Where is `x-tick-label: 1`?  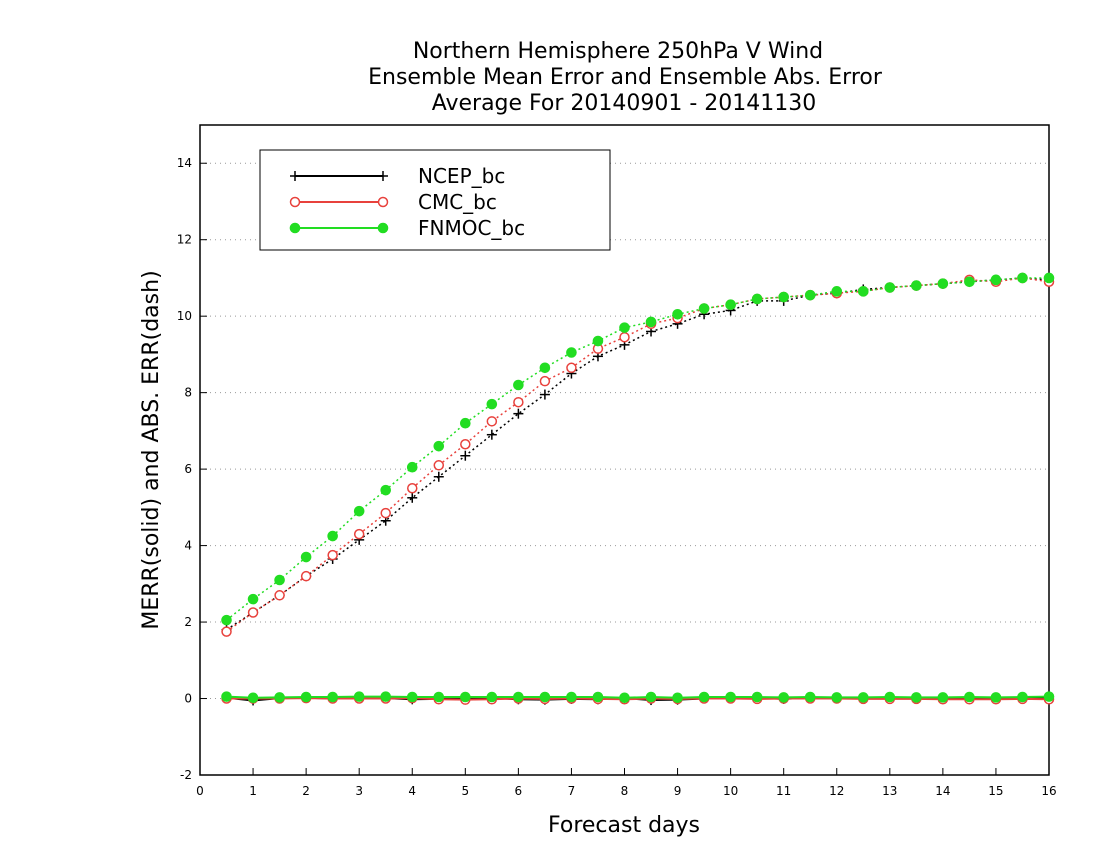 x-tick-label: 1 is located at coordinates (253, 791).